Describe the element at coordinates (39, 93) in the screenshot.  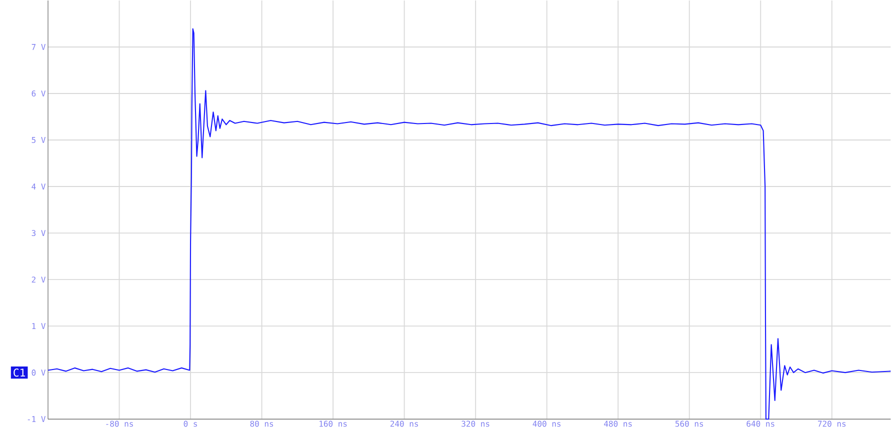
I see `y-tick-label: 6 V` at that location.